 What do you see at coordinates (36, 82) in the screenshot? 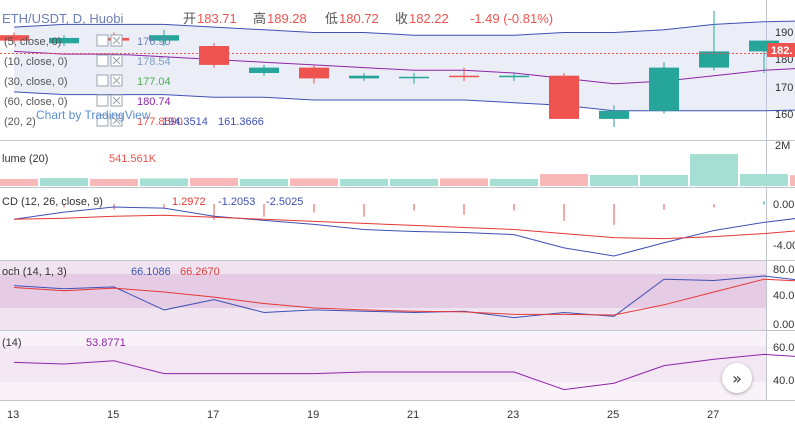
I see `indicator-label: (30, close, 0)` at bounding box center [36, 82].